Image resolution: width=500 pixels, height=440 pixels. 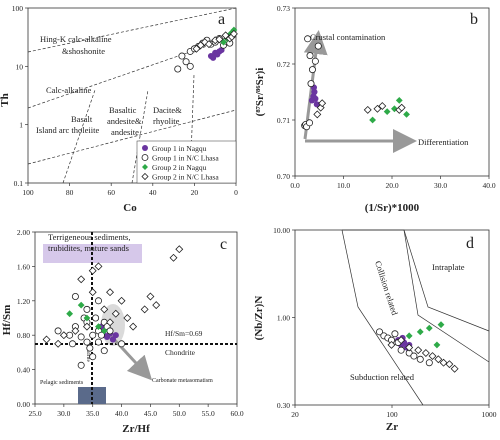 I want to click on x-tick-label: 55.0, so click(x=208, y=413).